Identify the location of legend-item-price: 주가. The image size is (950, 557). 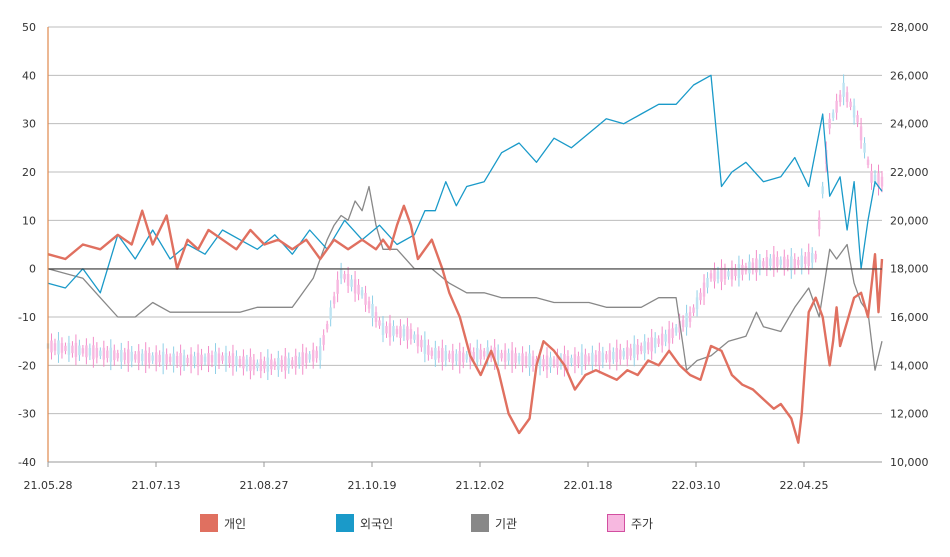
(630, 523).